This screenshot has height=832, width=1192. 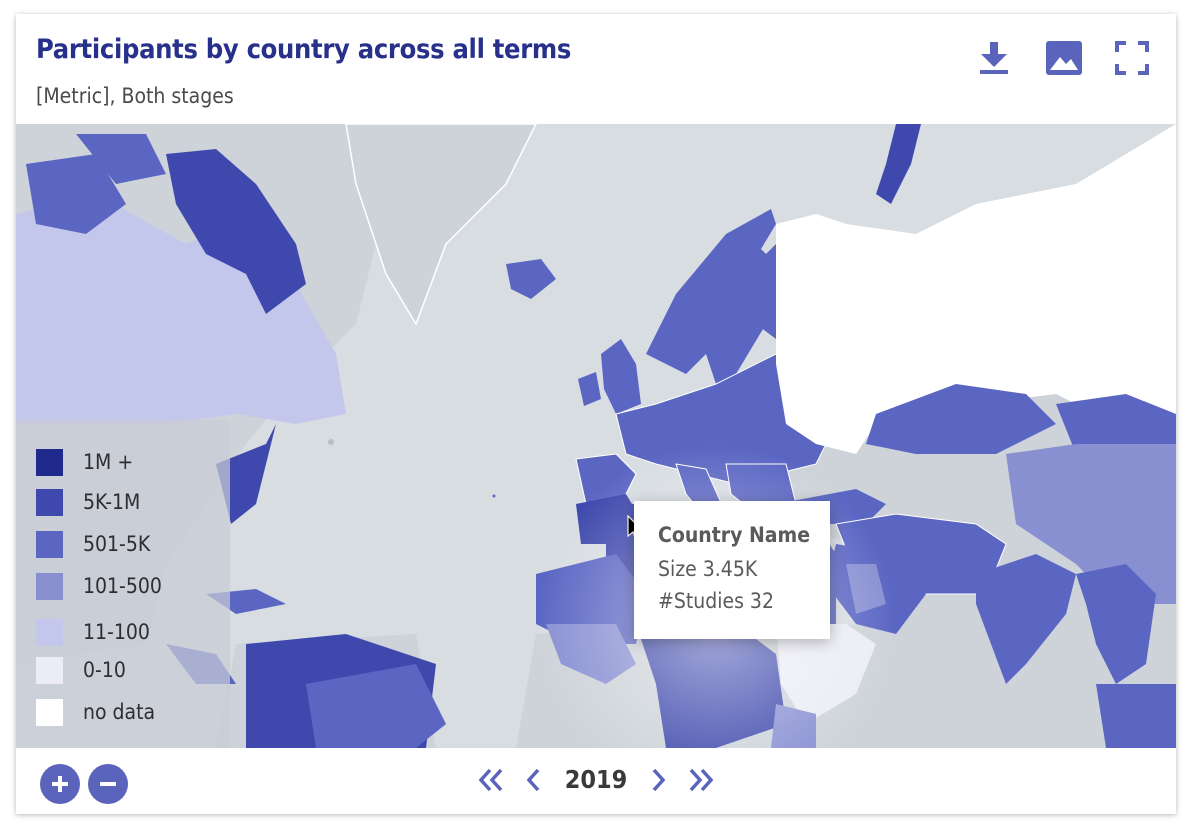 I want to click on legend-item: 1M +, so click(x=84, y=462).